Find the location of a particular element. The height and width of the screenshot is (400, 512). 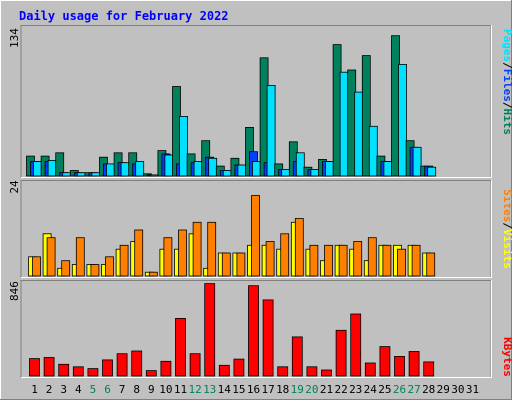

ymax-label-top: 134 is located at coordinates (14, 38).